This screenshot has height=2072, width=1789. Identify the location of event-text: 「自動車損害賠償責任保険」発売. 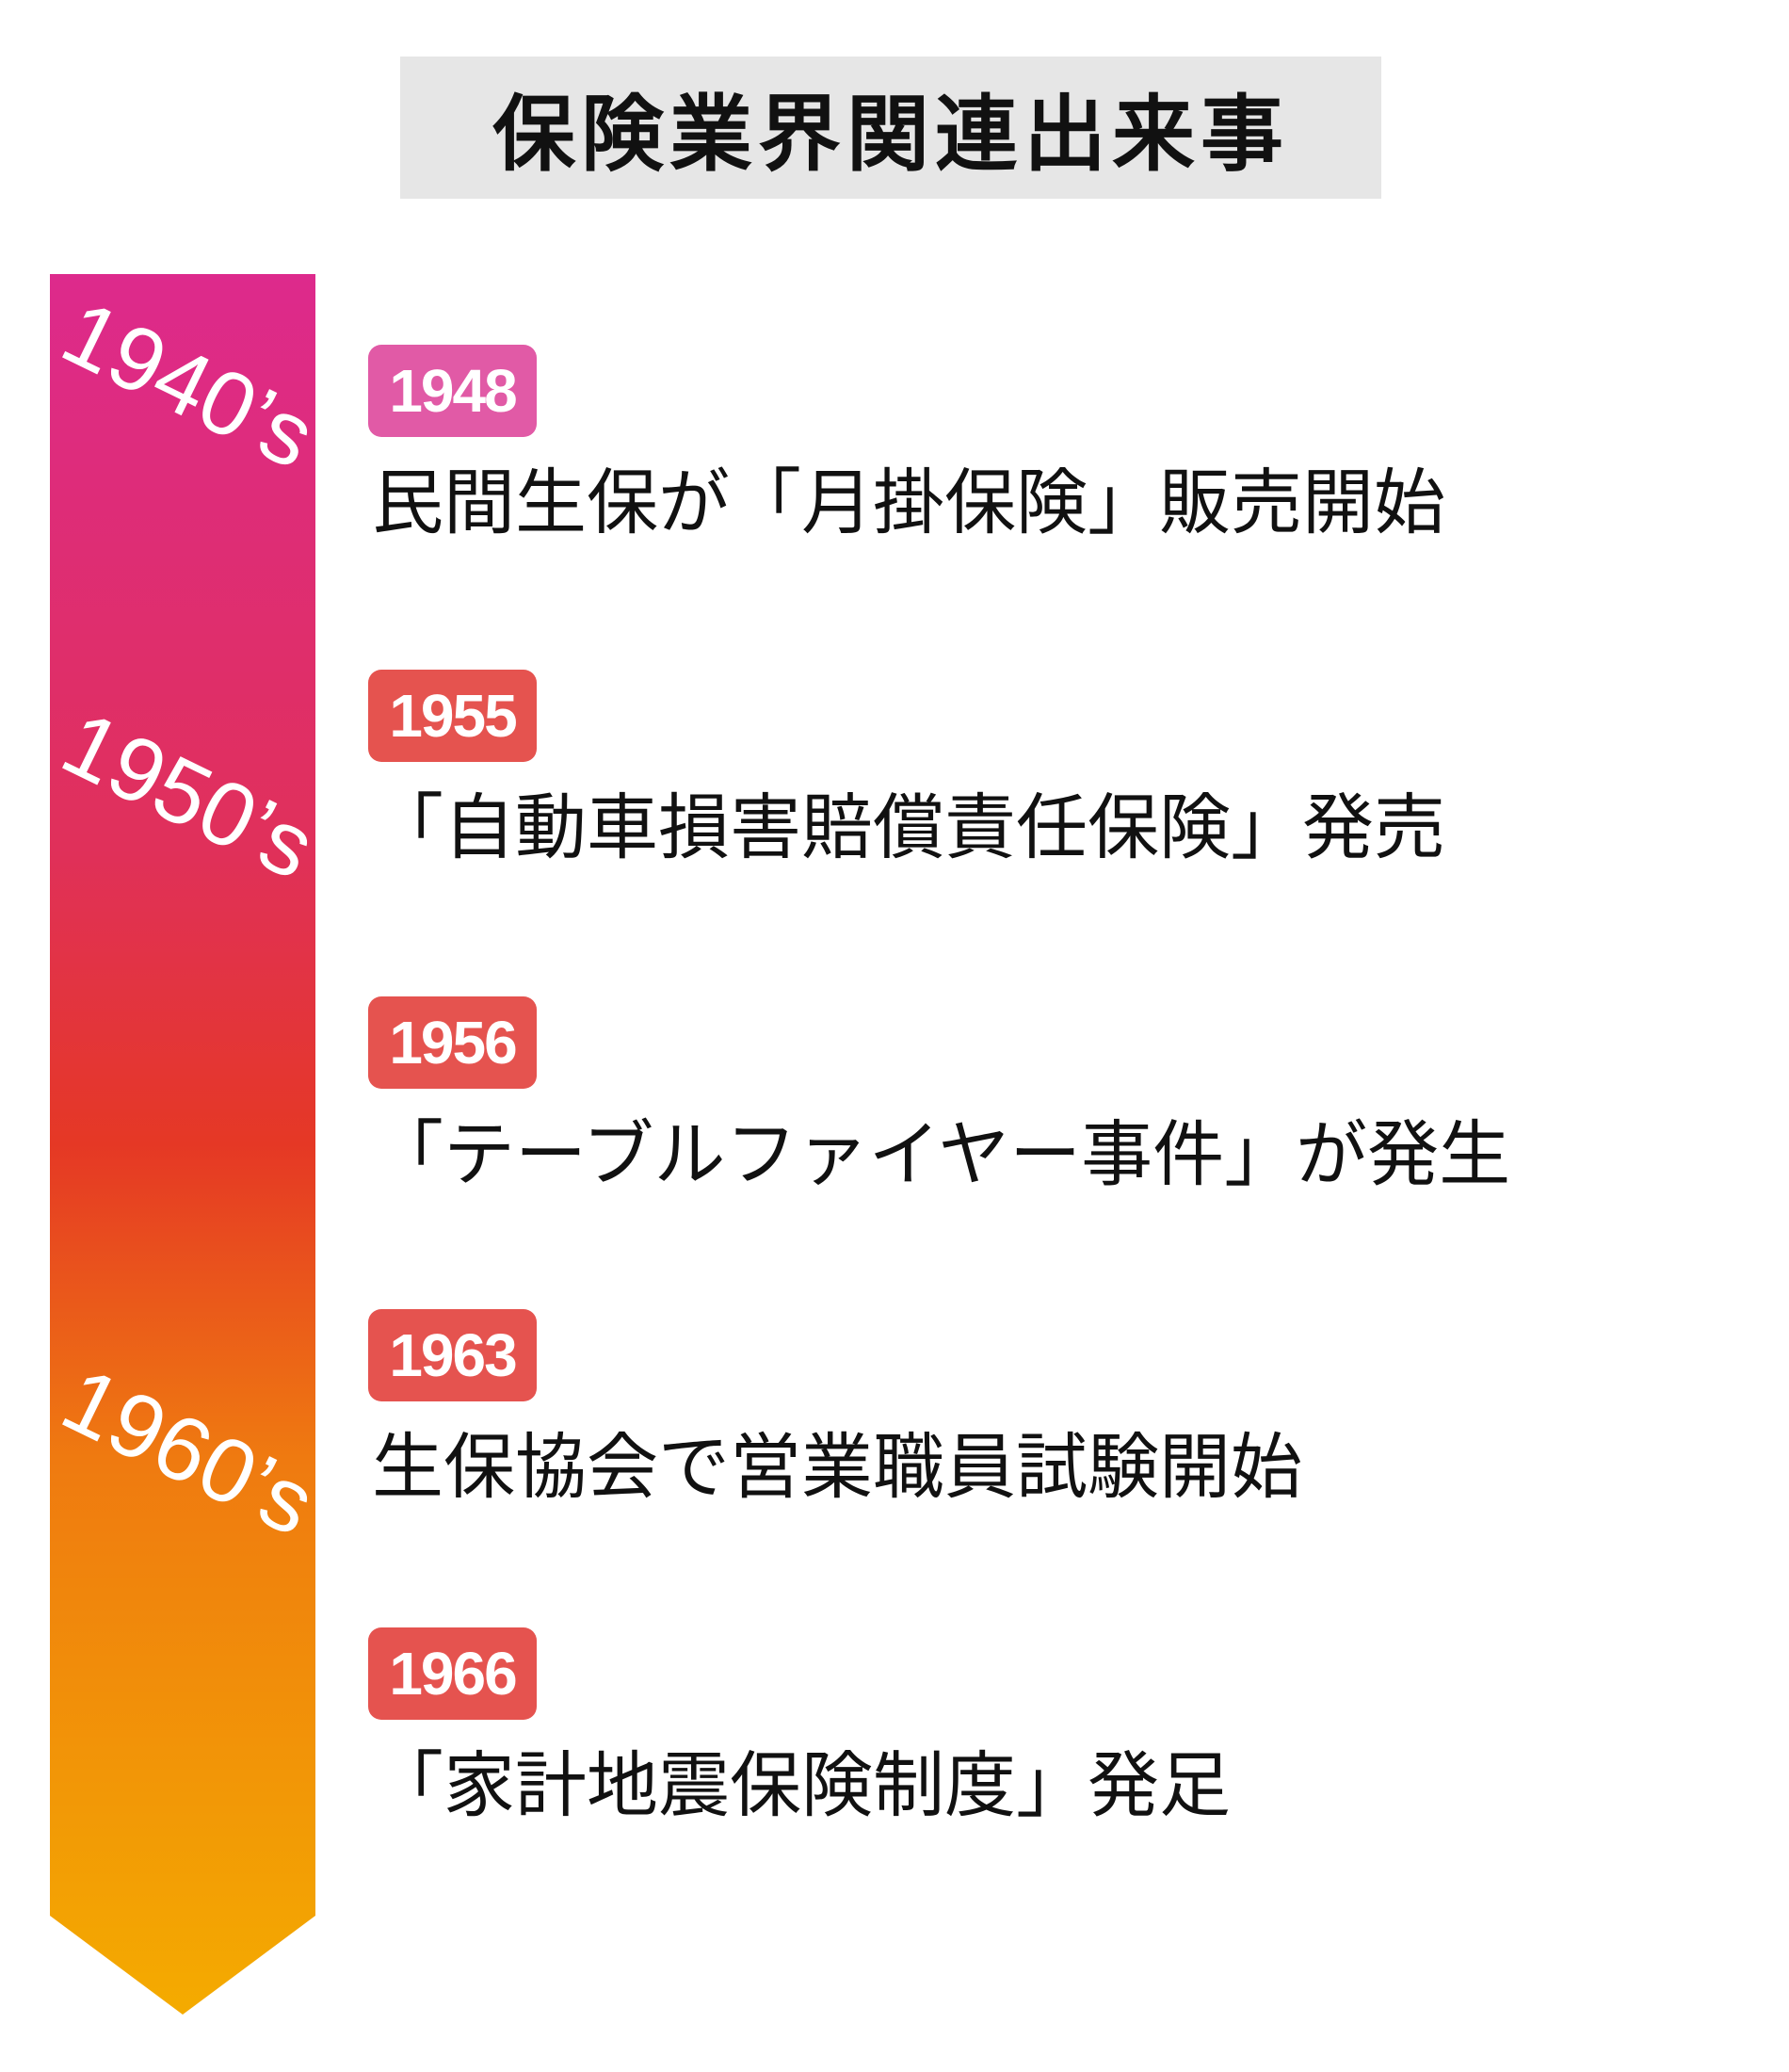
(908, 827).